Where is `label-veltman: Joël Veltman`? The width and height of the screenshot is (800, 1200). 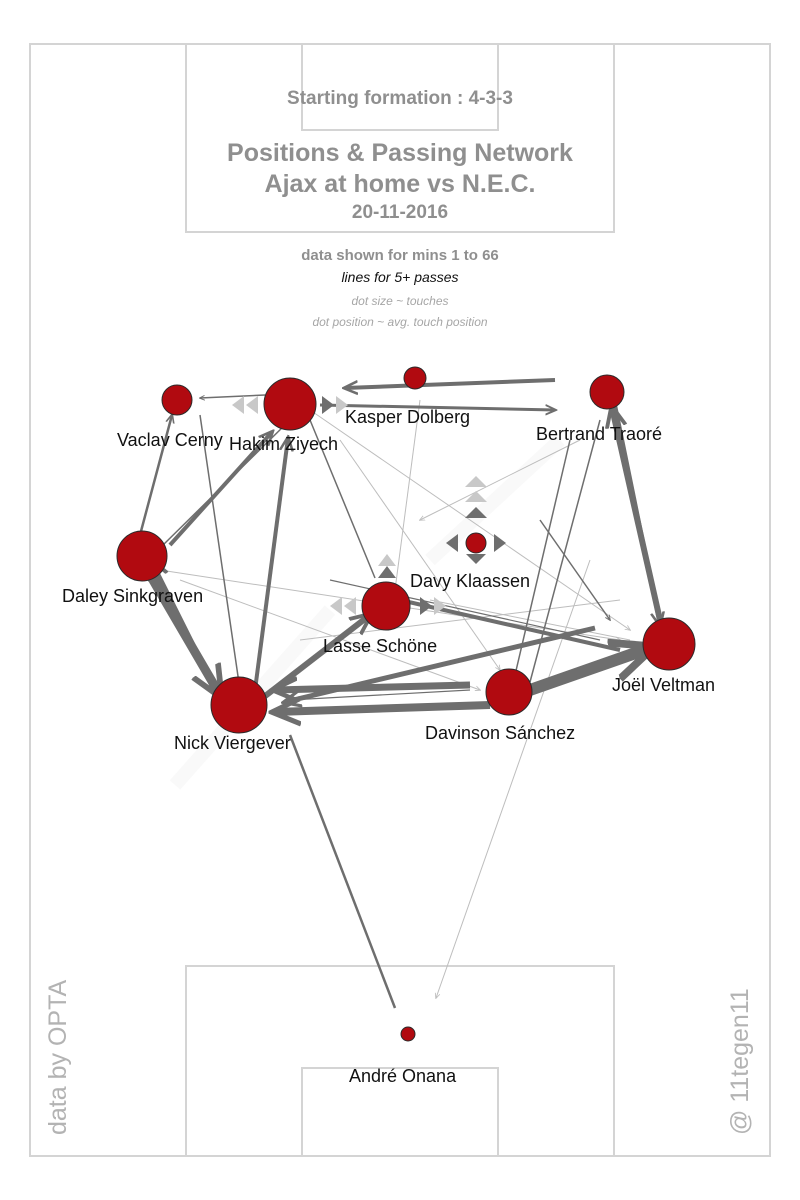
label-veltman: Joël Veltman is located at coordinates (663, 685).